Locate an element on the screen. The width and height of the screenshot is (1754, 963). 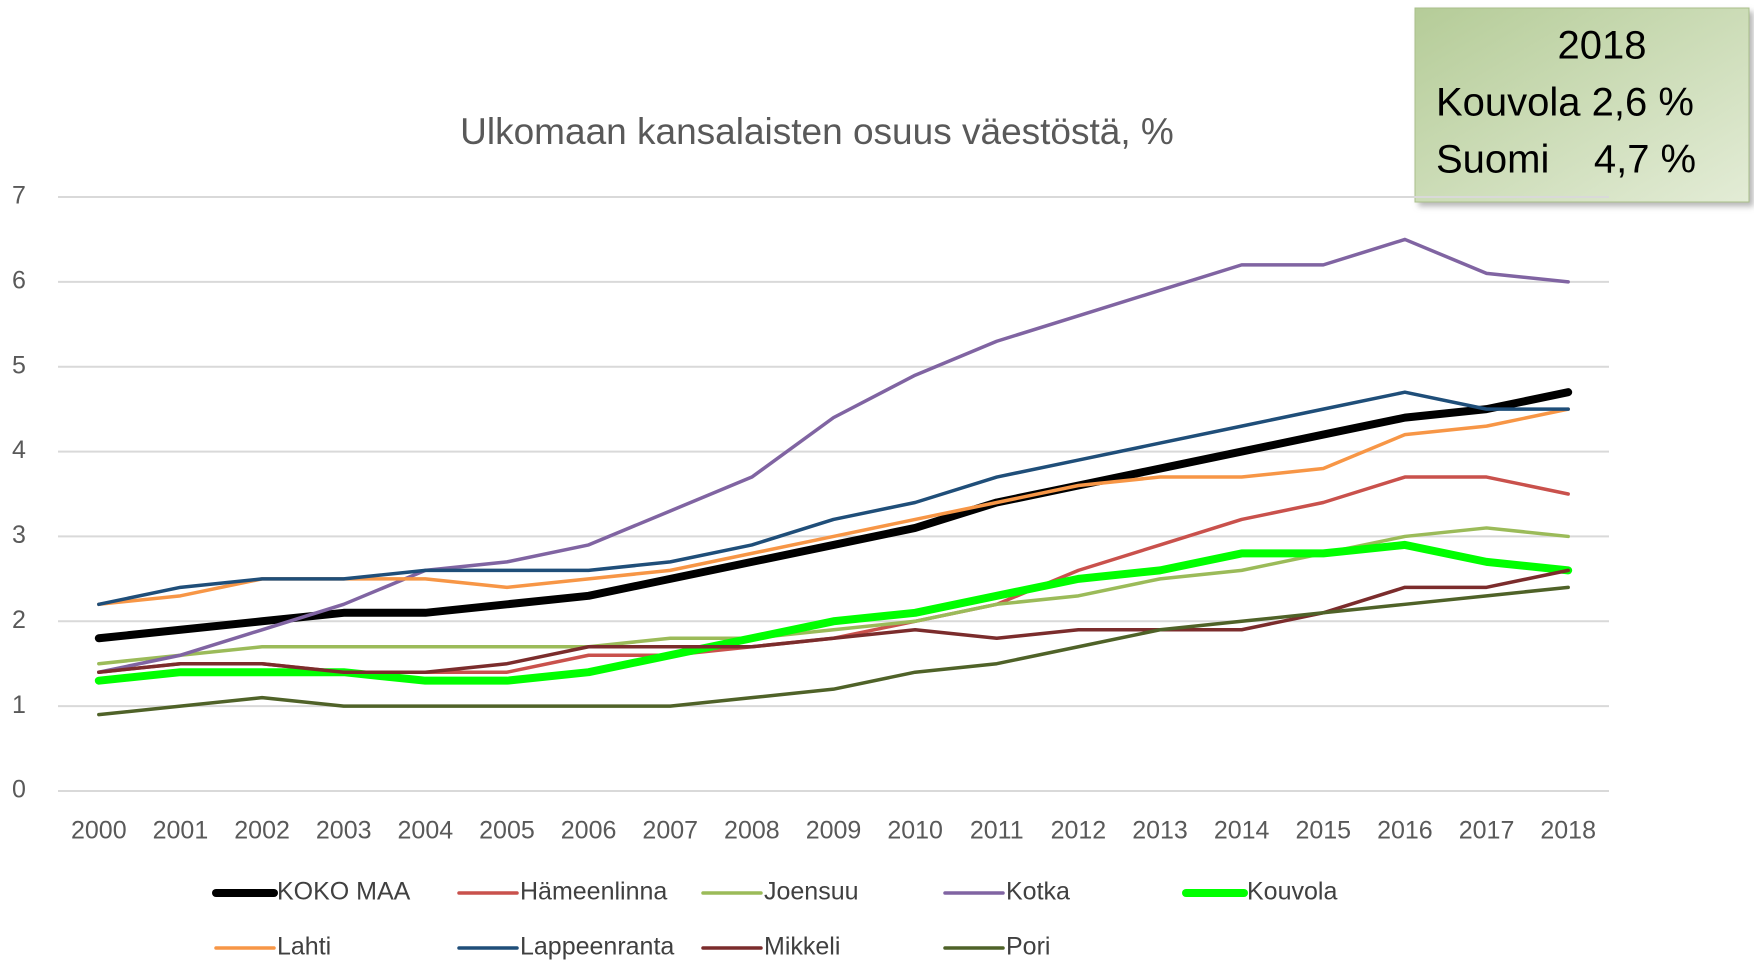
annotation-background is located at coordinates (1582, 105).